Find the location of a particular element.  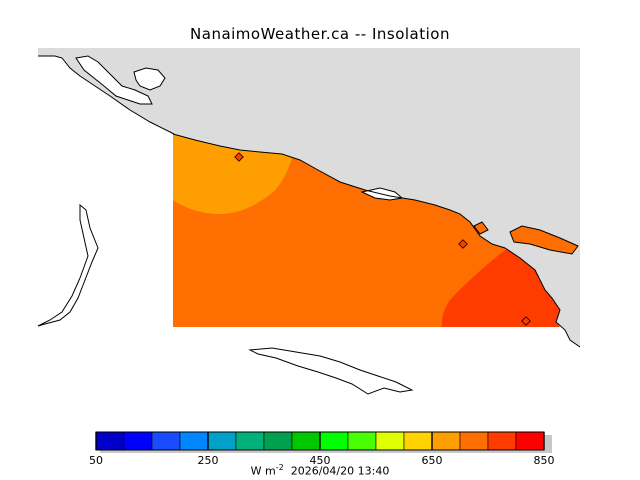

units-label: W m is located at coordinates (263, 471).